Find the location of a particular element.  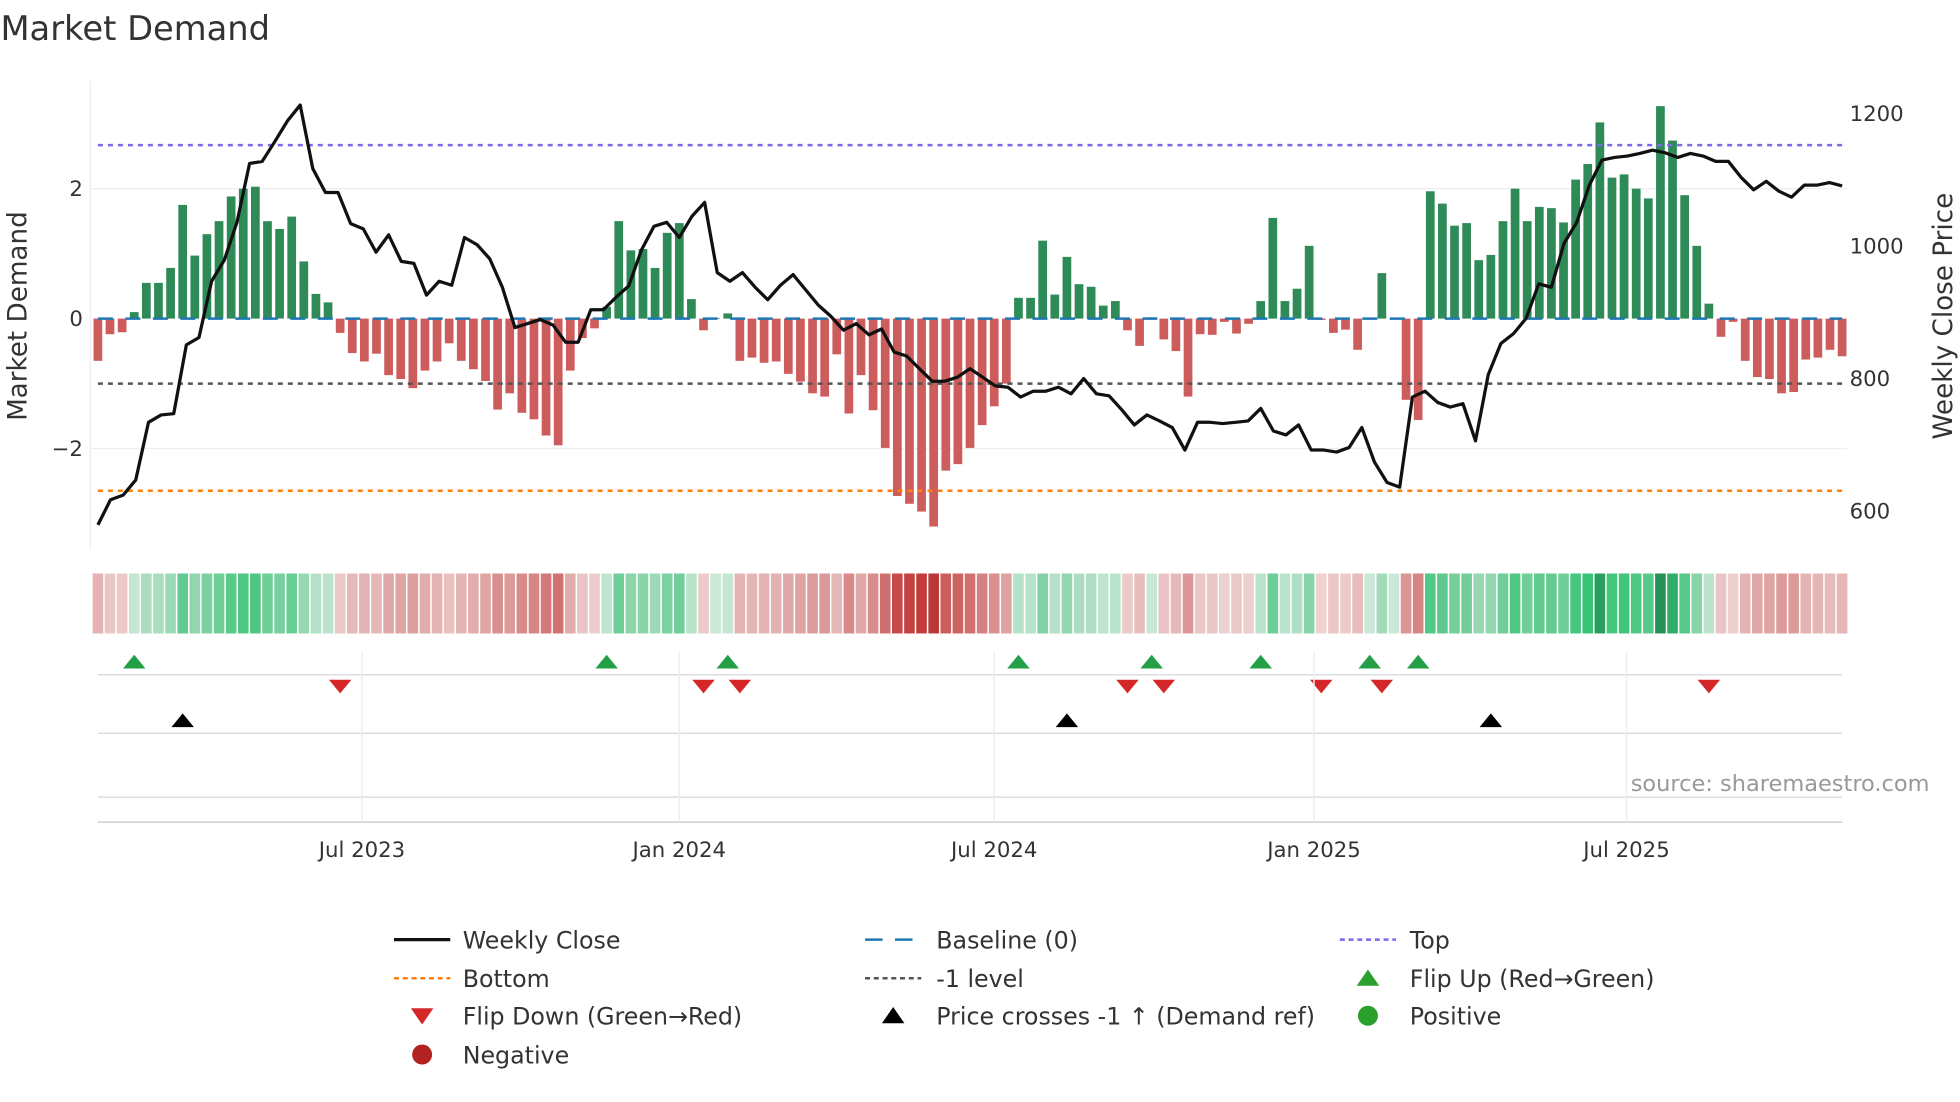

y-tick-label: −2 is located at coordinates (67, 449).